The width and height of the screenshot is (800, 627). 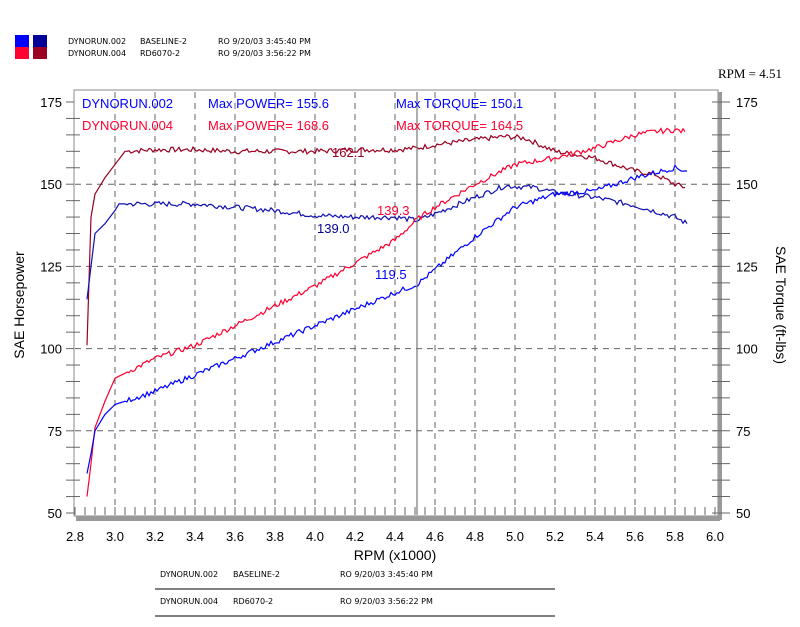 What do you see at coordinates (160, 53) in the screenshot?
I see `header-run-desc: RD6070-2` at bounding box center [160, 53].